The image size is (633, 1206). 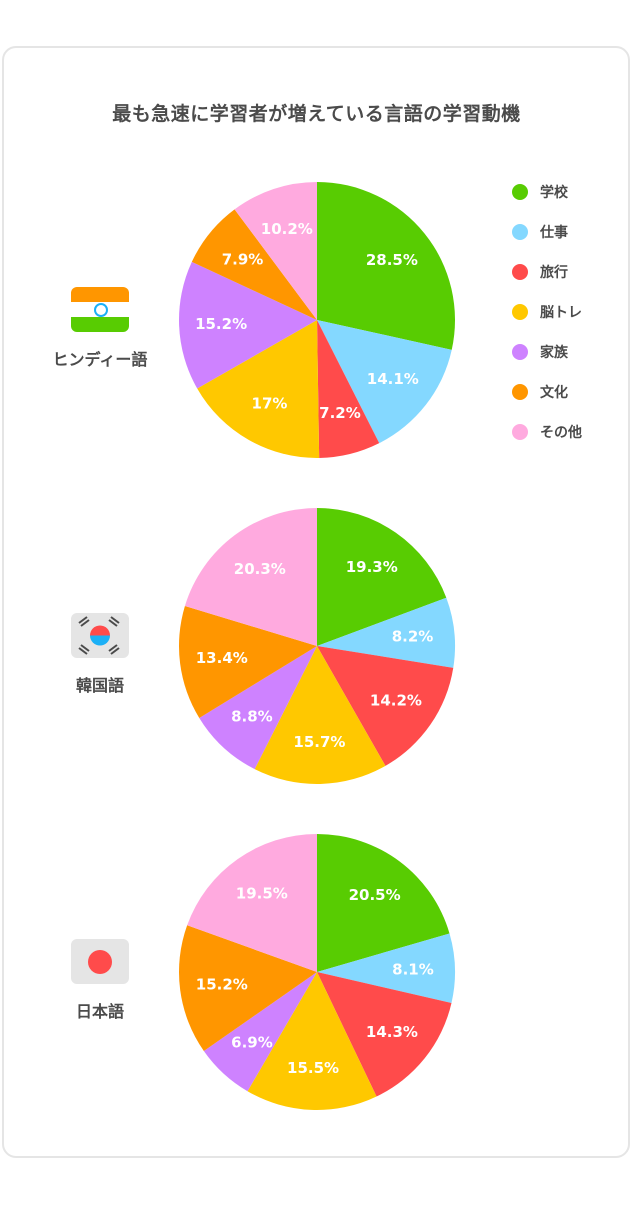 I want to click on slice-label-other: 20.3%, so click(x=260, y=569).